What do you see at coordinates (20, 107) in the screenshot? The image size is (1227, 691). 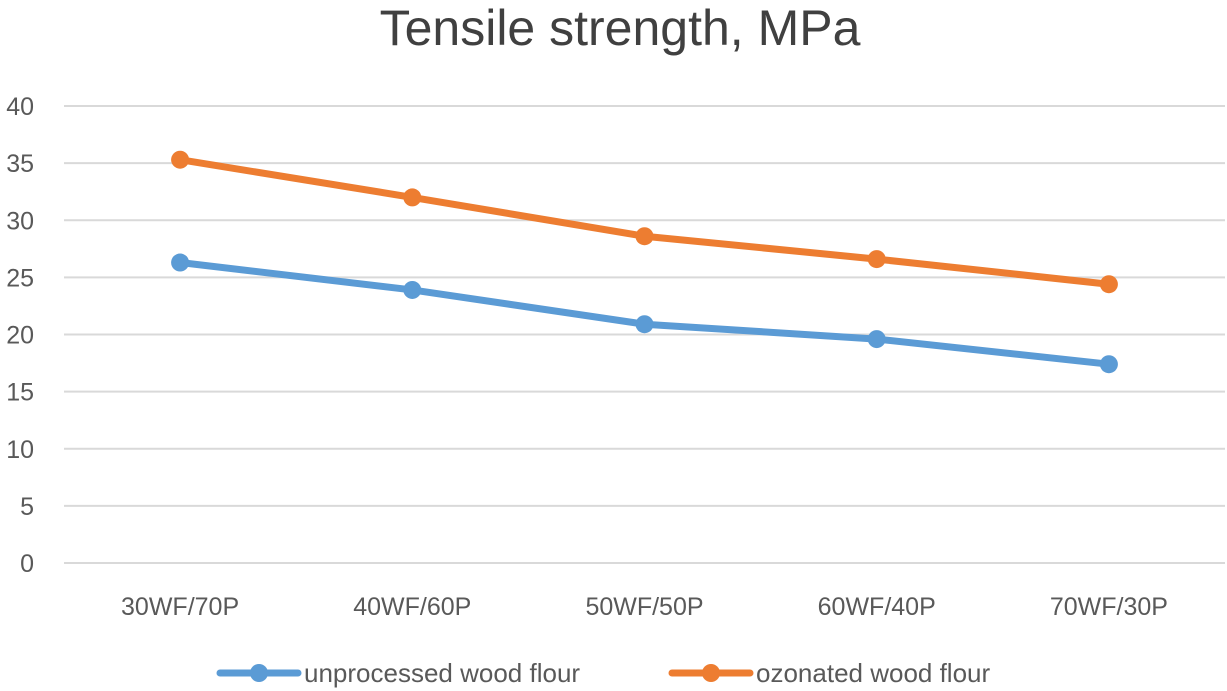 I see `y-tick-label: 40` at bounding box center [20, 107].